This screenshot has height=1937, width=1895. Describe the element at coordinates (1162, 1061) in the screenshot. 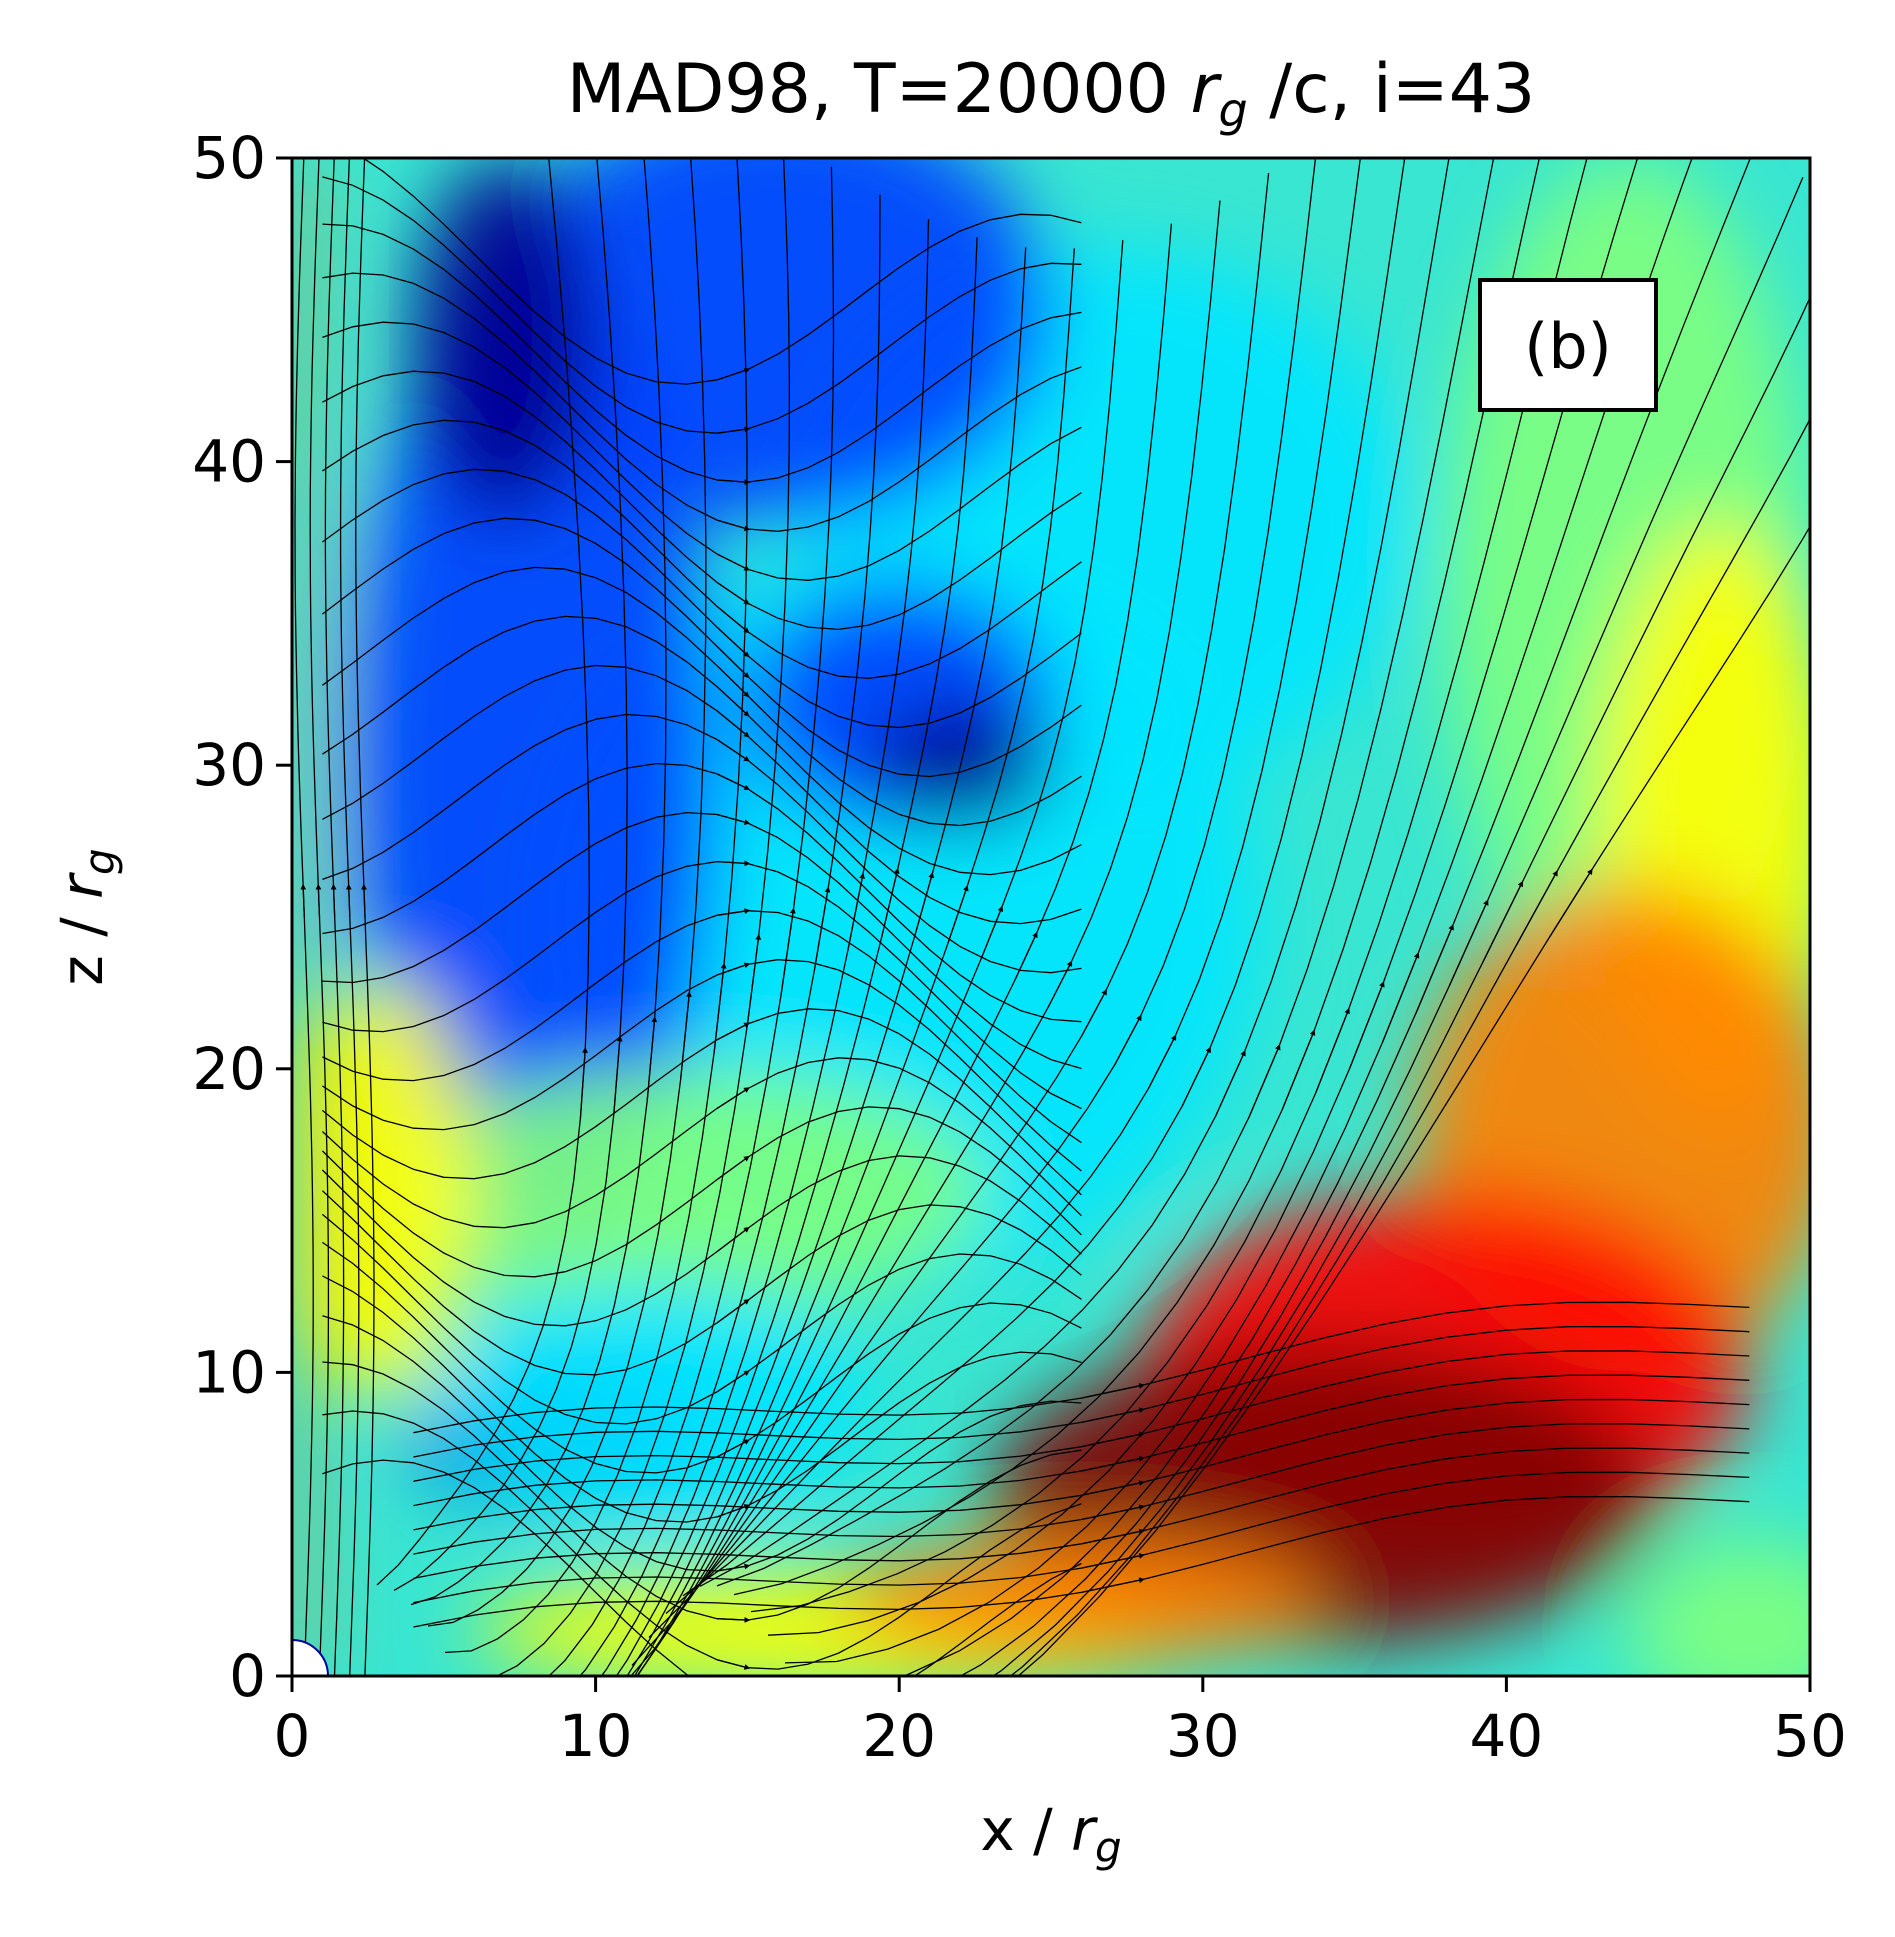

I see `streamline-22-arrow` at that location.